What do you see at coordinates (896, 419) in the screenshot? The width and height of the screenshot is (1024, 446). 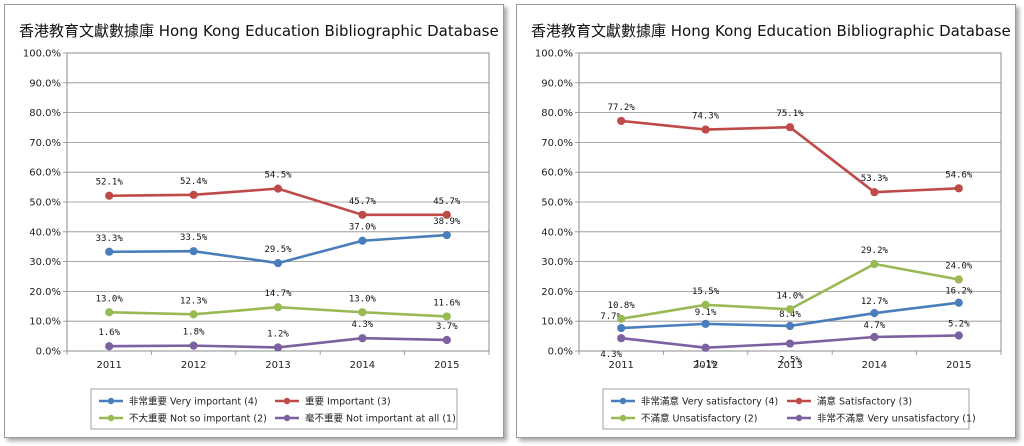 I see `legend-entry: 非常不滿意 Very unsatisfactory (1)` at bounding box center [896, 419].